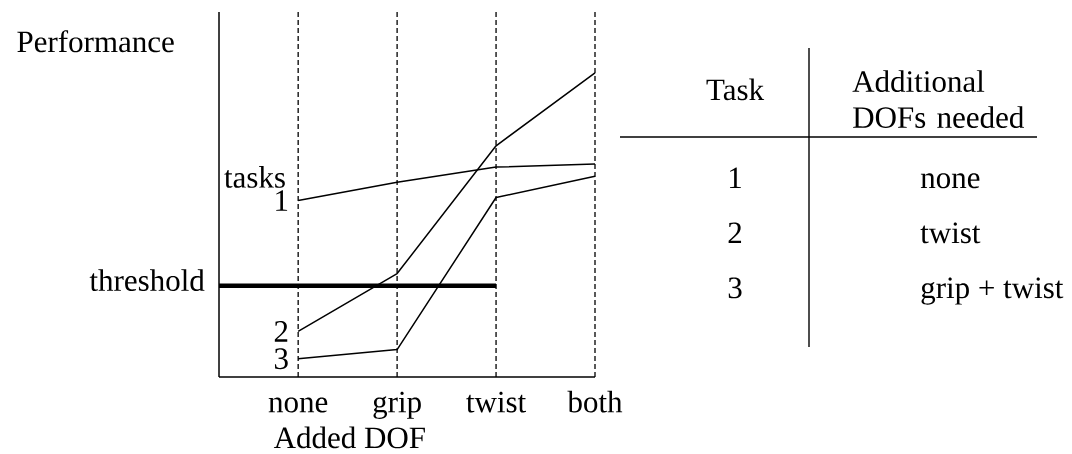 This screenshot has height=454, width=1072. I want to click on x-tick-label: grip, so click(397, 405).